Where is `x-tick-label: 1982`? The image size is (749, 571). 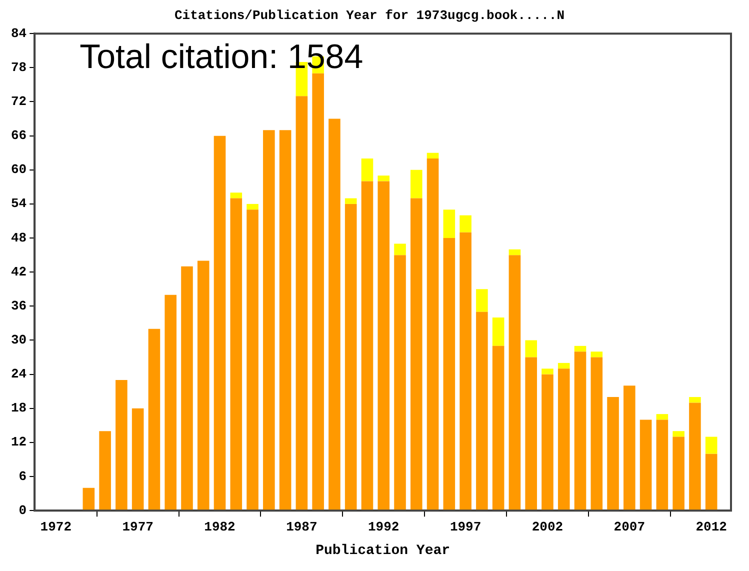 x-tick-label: 1982 is located at coordinates (220, 527).